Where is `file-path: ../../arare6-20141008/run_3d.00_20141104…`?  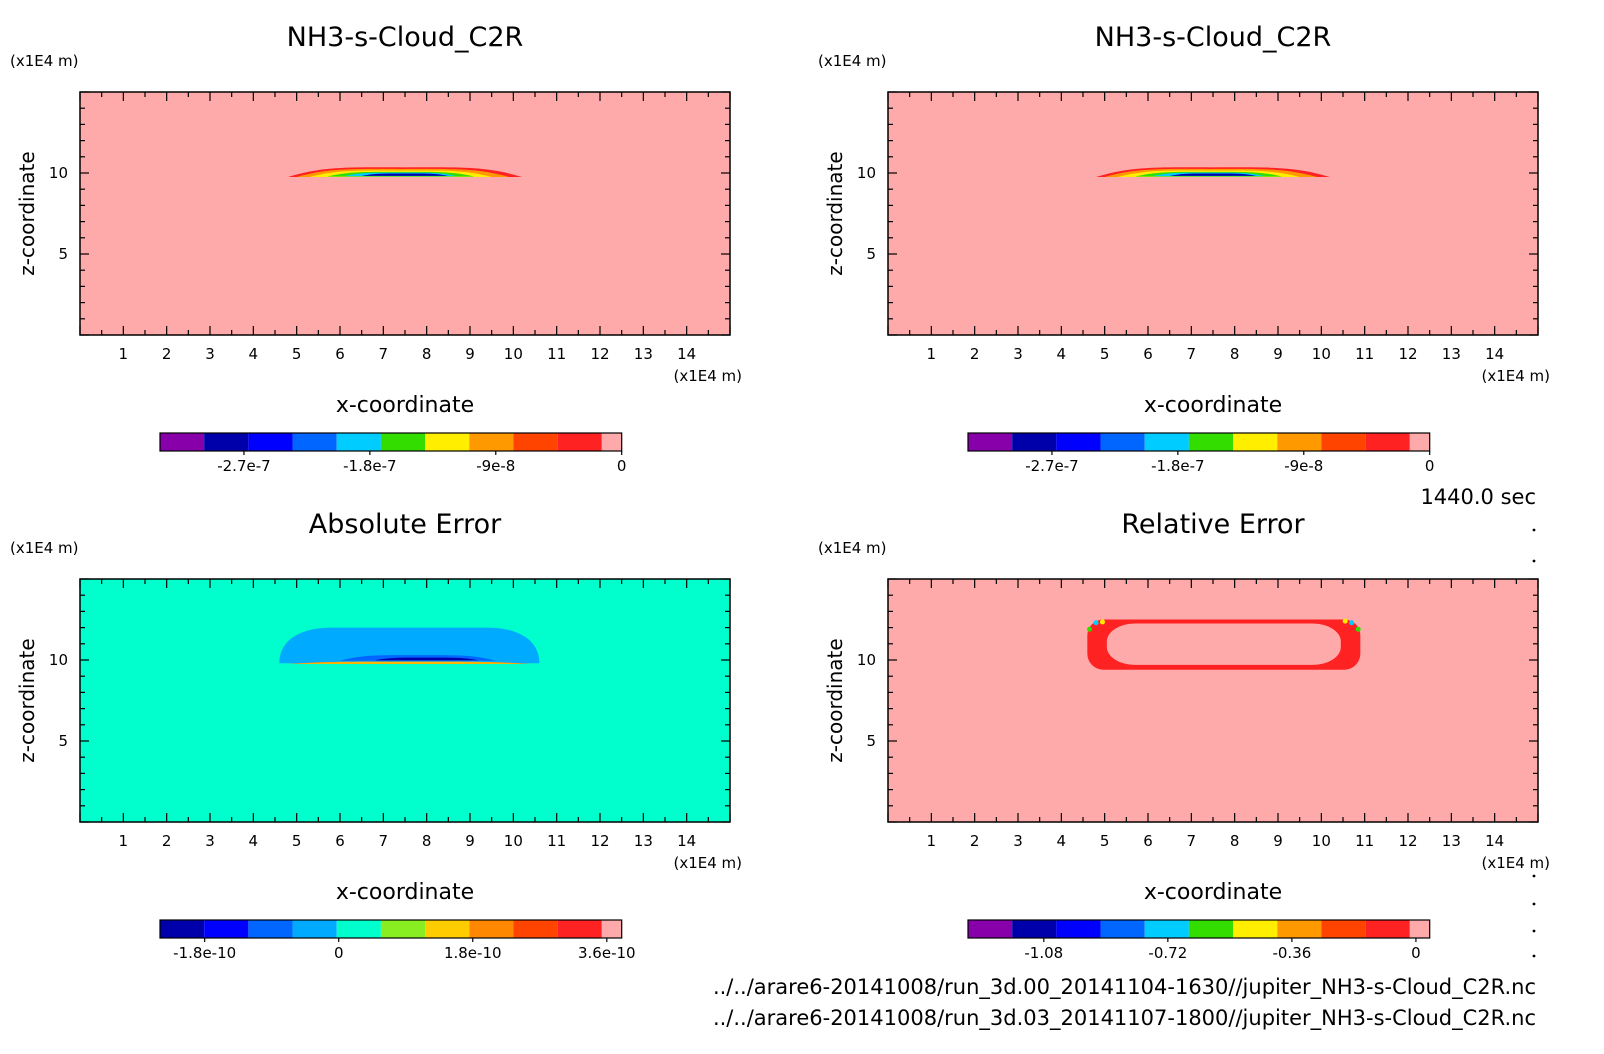 file-path: ../../arare6-20141008/run_3d.00_20141104… is located at coordinates (1124, 987).